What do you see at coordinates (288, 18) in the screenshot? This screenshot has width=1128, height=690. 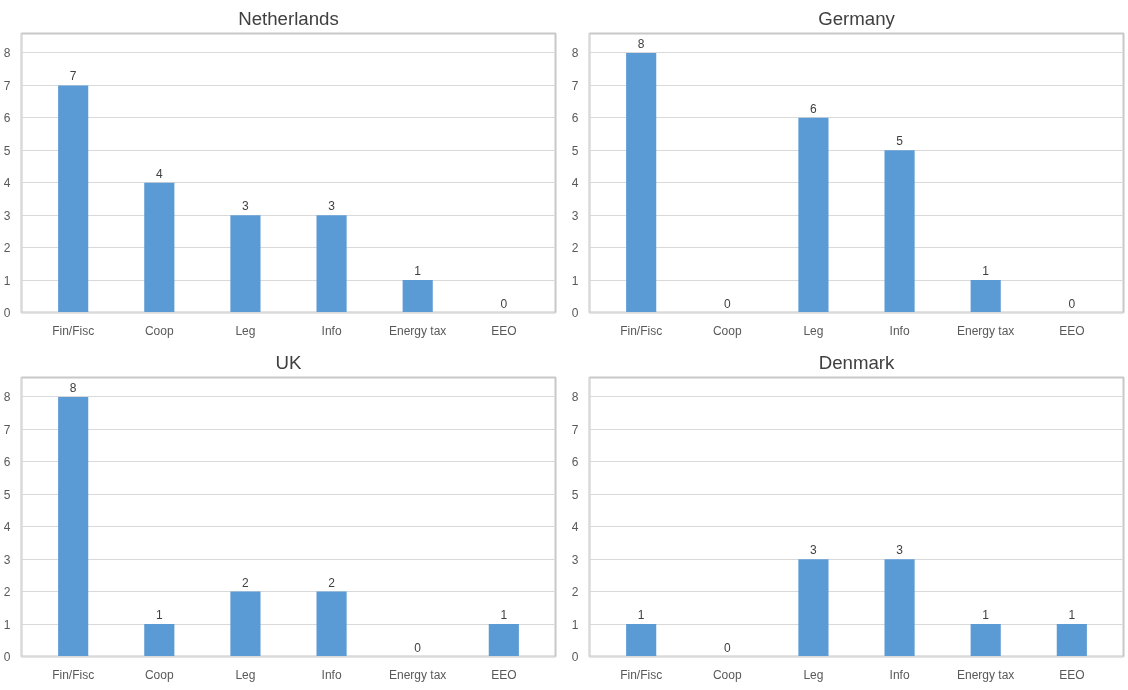 I see `chart-title: Netherlands` at bounding box center [288, 18].